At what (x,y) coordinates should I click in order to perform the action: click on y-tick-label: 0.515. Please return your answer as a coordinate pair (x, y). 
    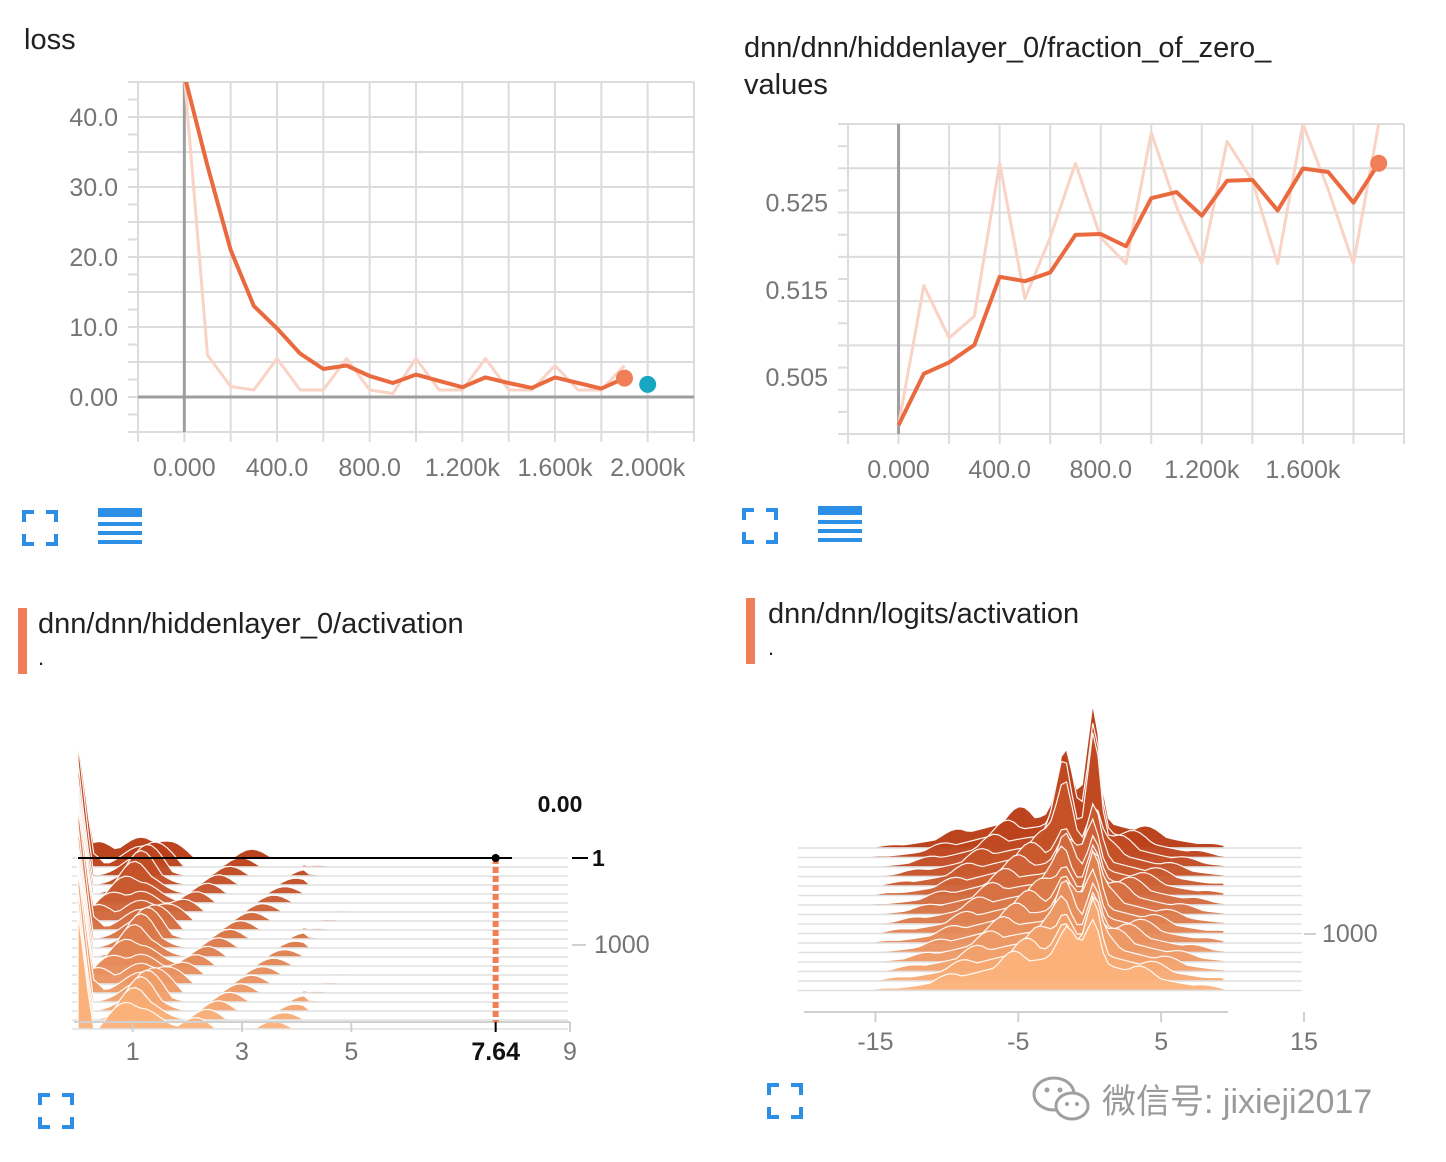
    Looking at the image, I should click on (796, 291).